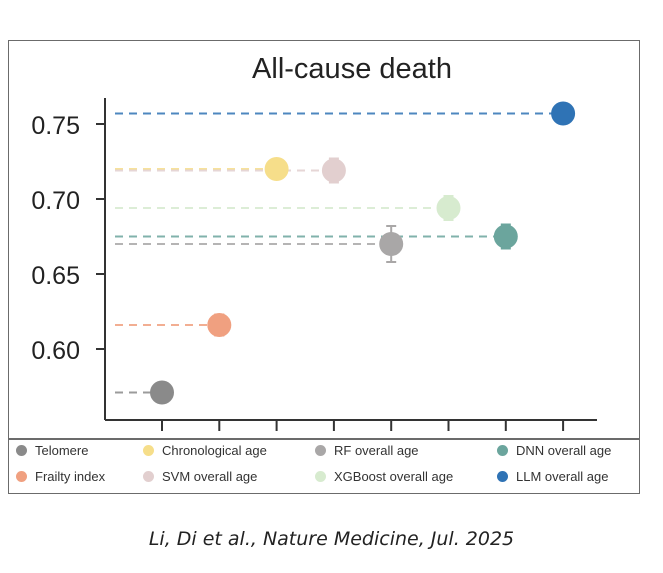 The width and height of the screenshot is (663, 573). What do you see at coordinates (352, 69) in the screenshot?
I see `chart-title: All-cause death` at bounding box center [352, 69].